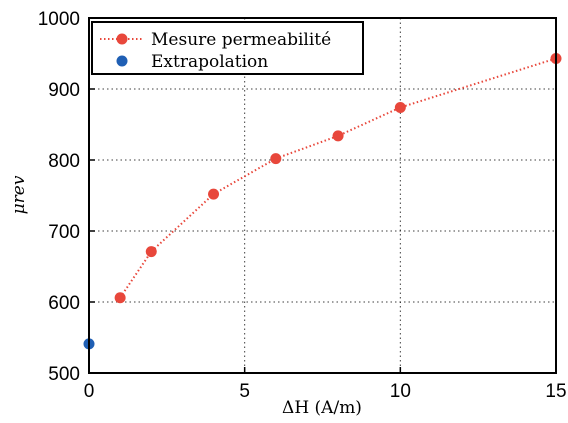  I want to click on legend: Mesure permeabilité Extrapolation, so click(227, 48).